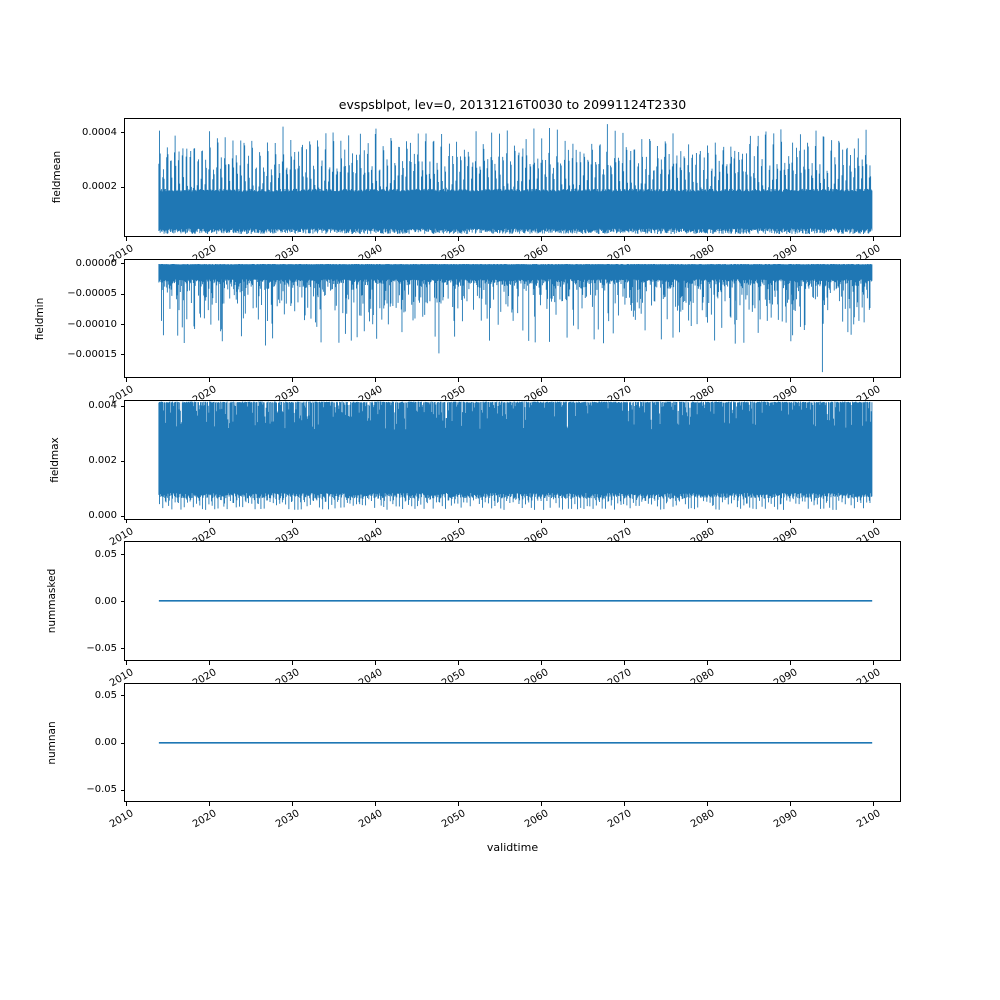  I want to click on y-axis-label-fieldmean: fieldmean, so click(57, 177).